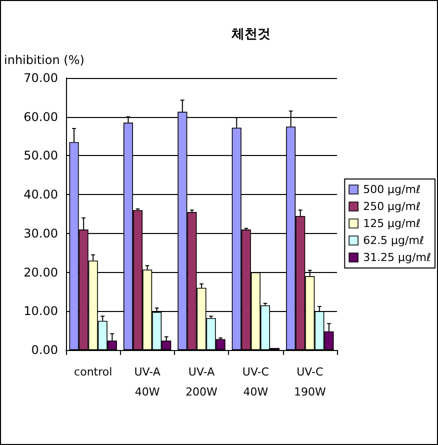  I want to click on y-tick-label: 10.00, so click(41, 311).